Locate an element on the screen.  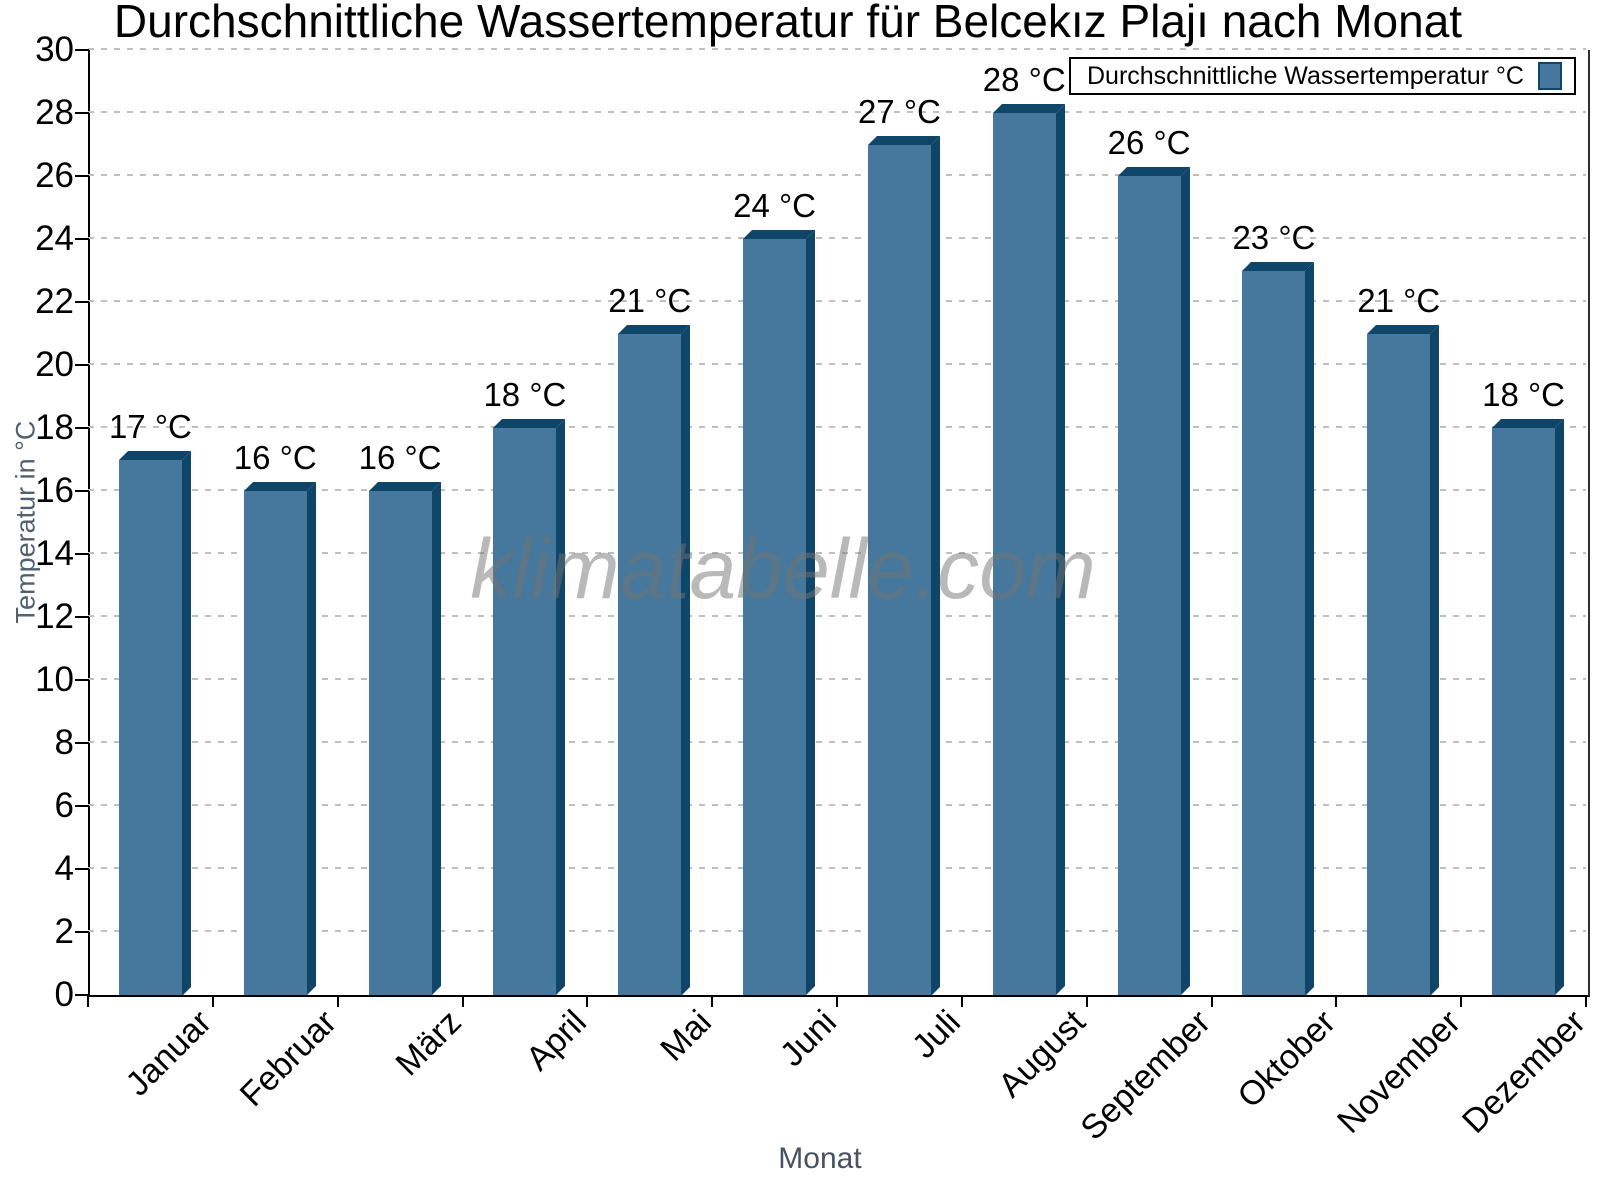
watermark: klimatabelle.com is located at coordinates (783, 569).